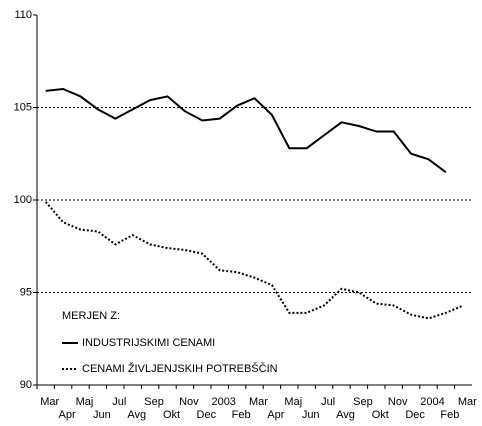 The width and height of the screenshot is (482, 426). Describe the element at coordinates (23, 107) in the screenshot. I see `y-tick-label: 105` at that location.